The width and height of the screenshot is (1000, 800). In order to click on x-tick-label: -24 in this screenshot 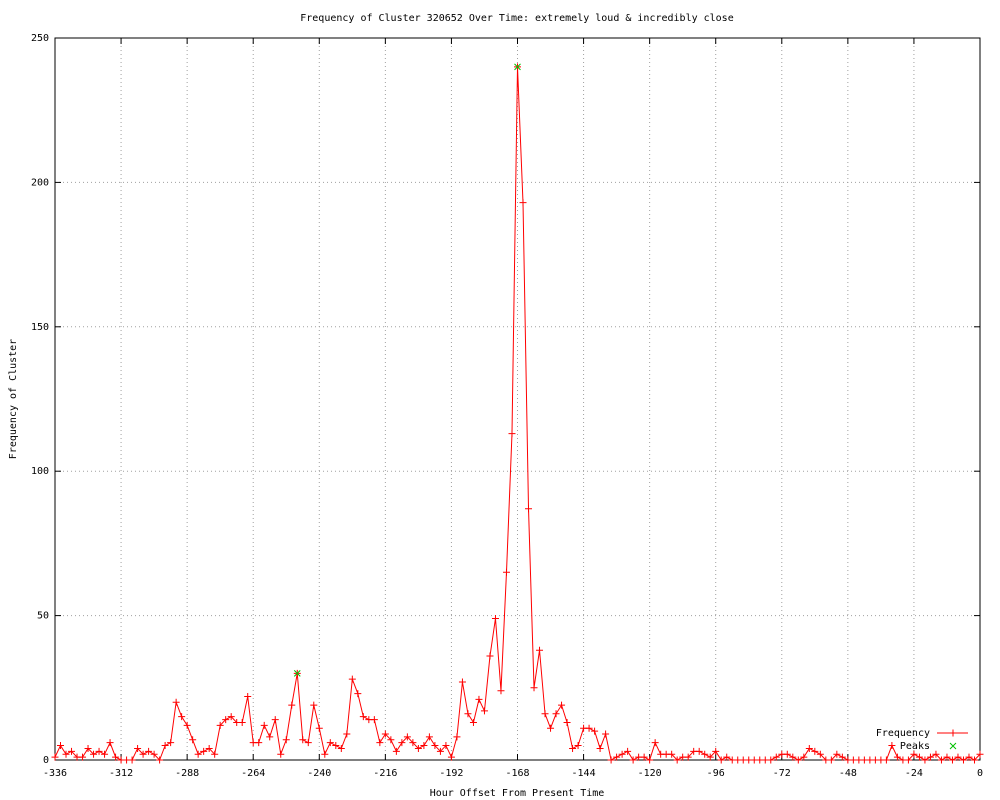, I will do `click(914, 773)`.